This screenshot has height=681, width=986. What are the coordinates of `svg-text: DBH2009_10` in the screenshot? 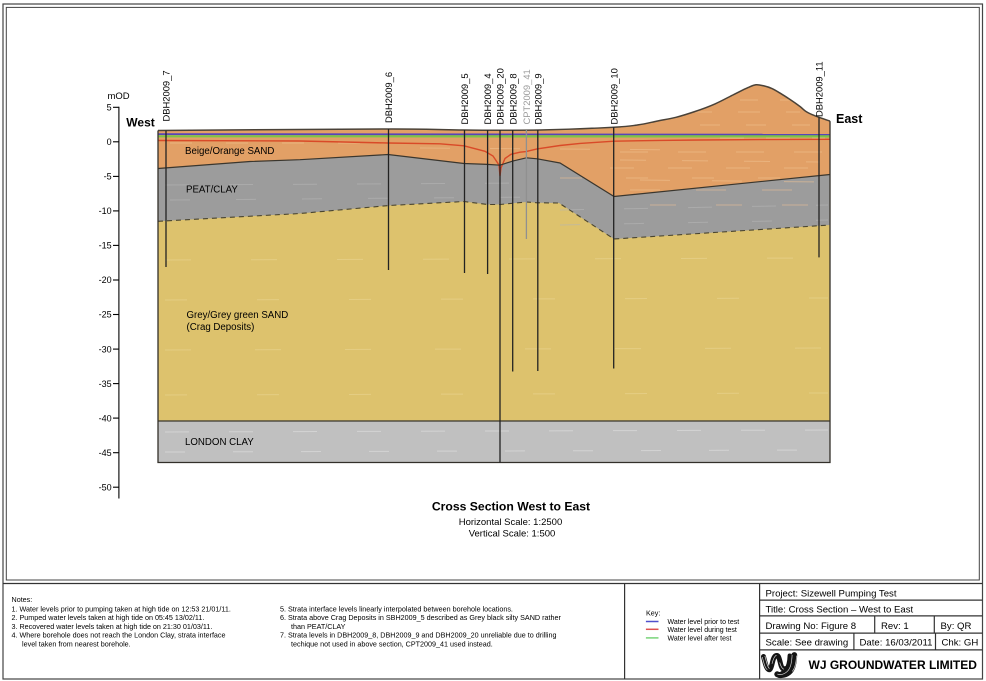 It's located at (613, 96).